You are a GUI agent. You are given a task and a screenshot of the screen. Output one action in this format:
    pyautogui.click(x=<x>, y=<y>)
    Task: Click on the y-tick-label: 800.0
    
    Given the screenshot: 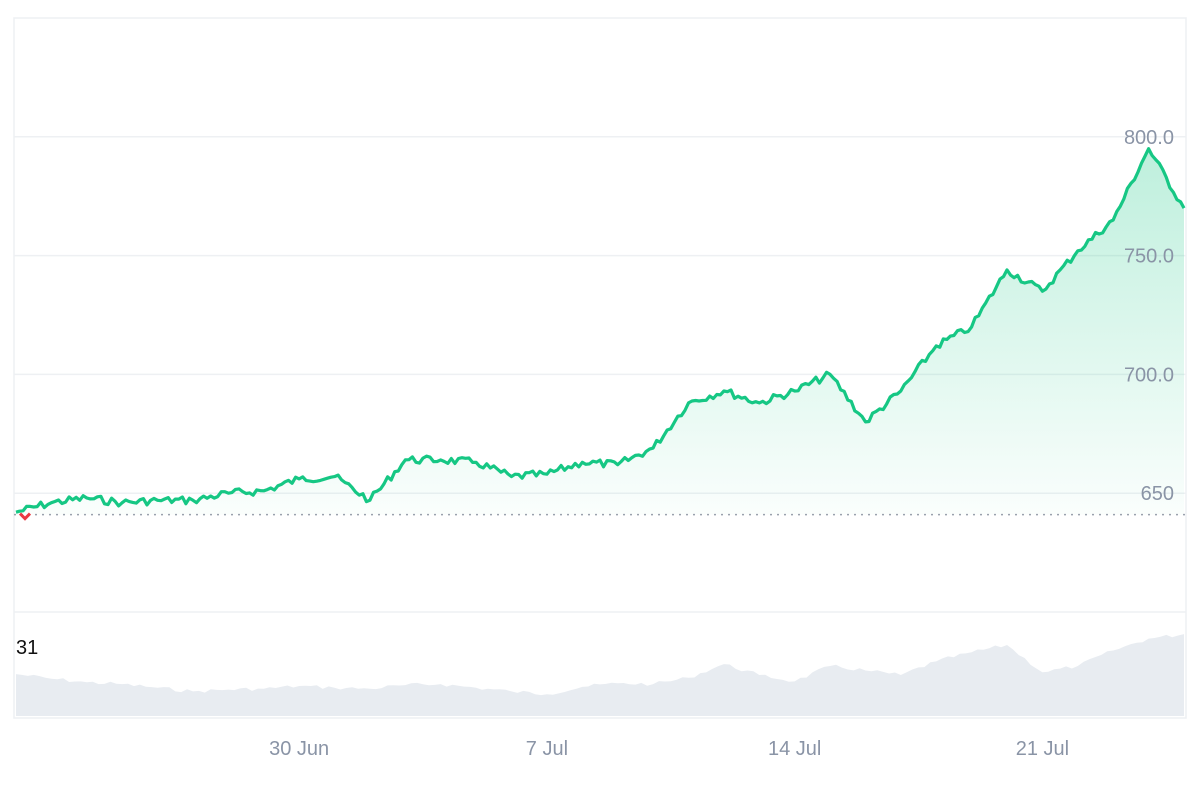 What is the action you would take?
    pyautogui.click(x=1149, y=138)
    